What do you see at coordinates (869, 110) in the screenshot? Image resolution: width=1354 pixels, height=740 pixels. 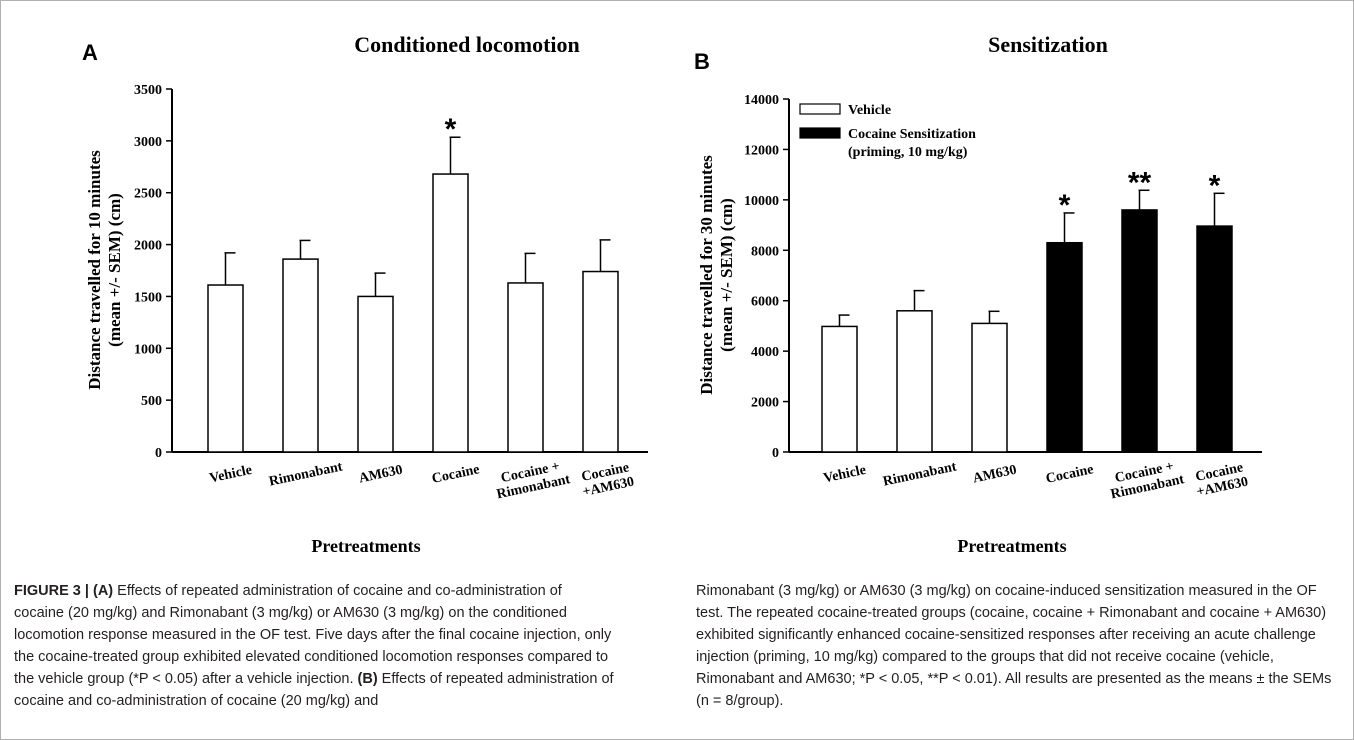 I see `legend-label: Vehicle` at bounding box center [869, 110].